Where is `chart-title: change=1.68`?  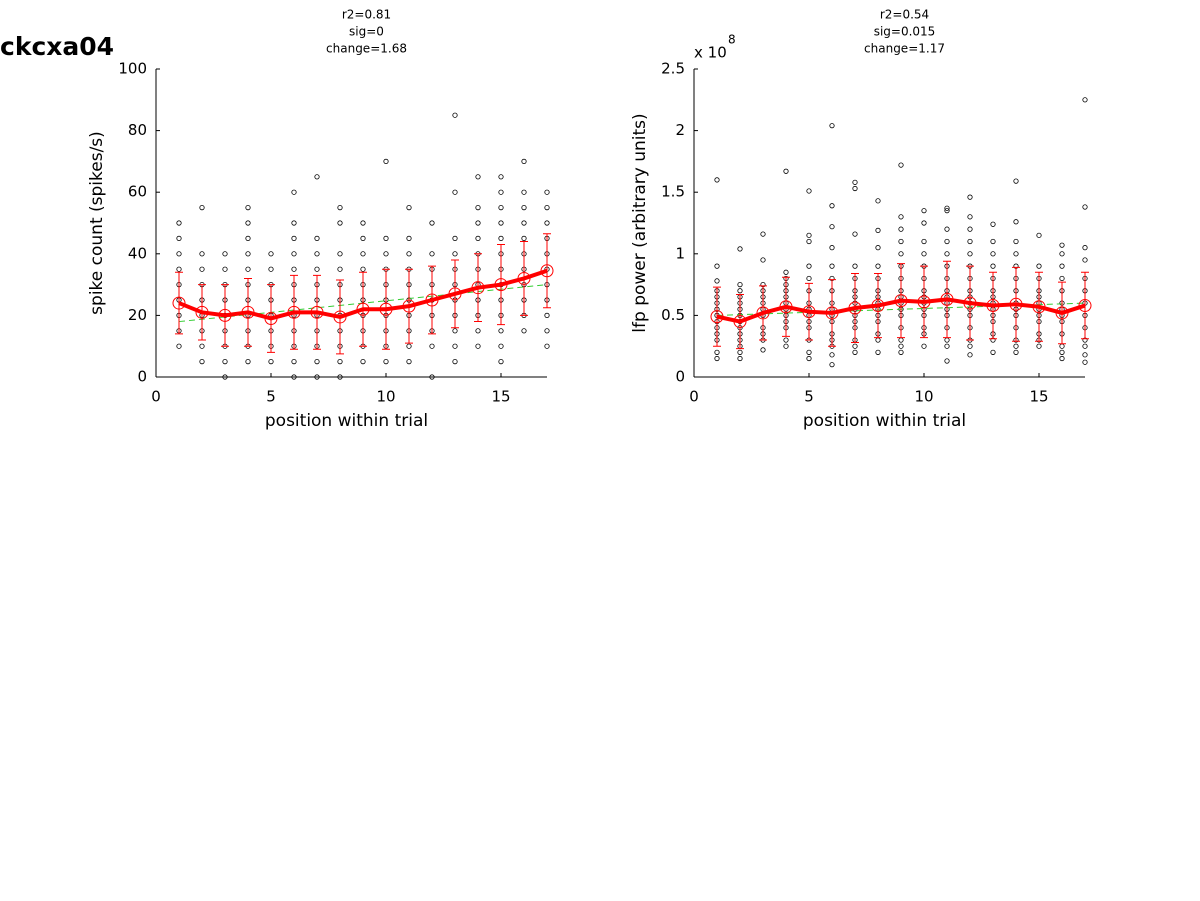 chart-title: change=1.68 is located at coordinates (366, 49).